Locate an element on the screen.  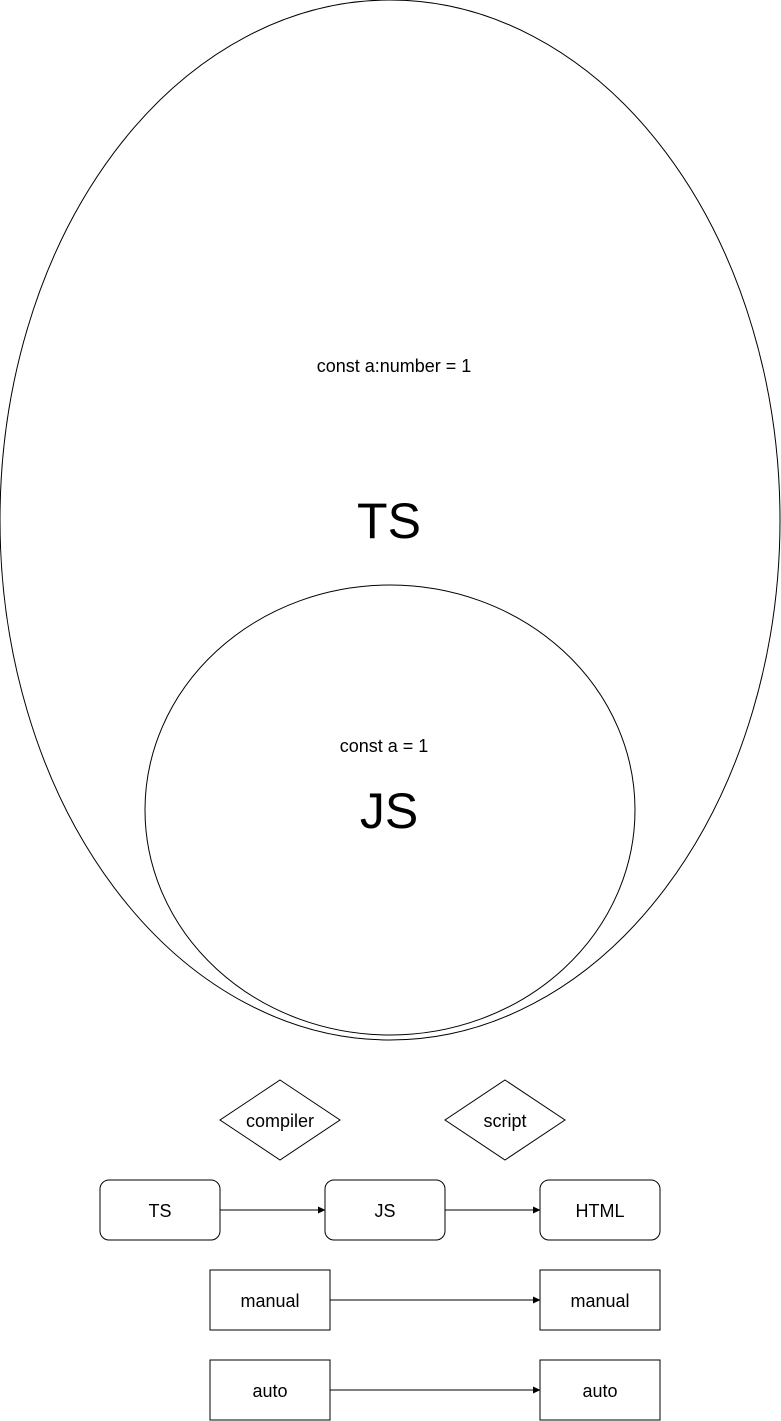
node-manual-right: manual is located at coordinates (600, 1300).